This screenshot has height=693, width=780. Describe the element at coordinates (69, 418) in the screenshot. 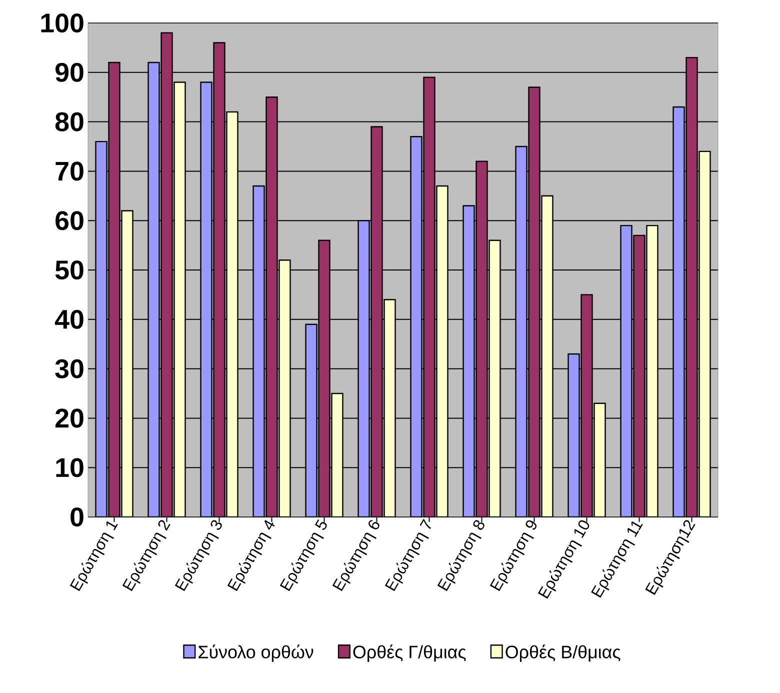

I see `y-tick-label: 20` at that location.